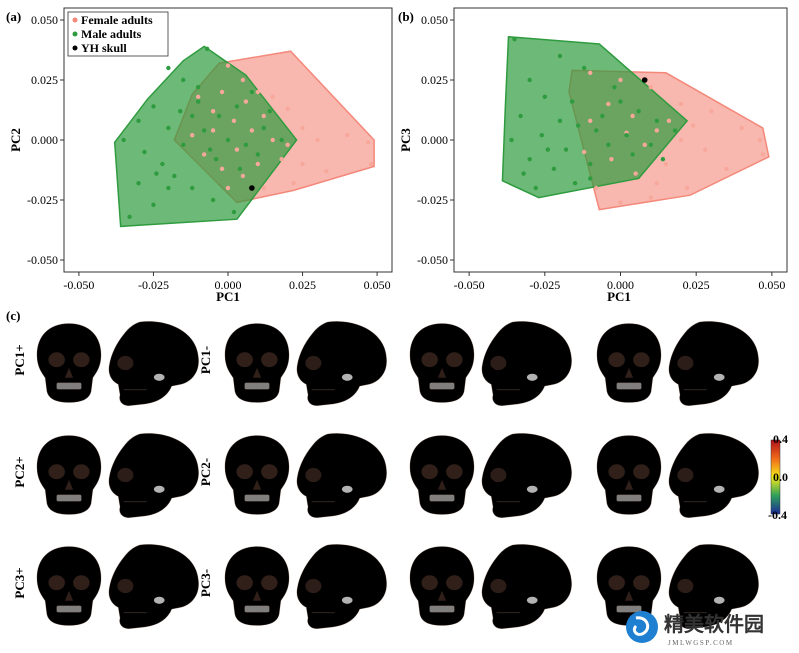 This screenshot has width=799, height=653. I want to click on point-yh-skull, so click(252, 188).